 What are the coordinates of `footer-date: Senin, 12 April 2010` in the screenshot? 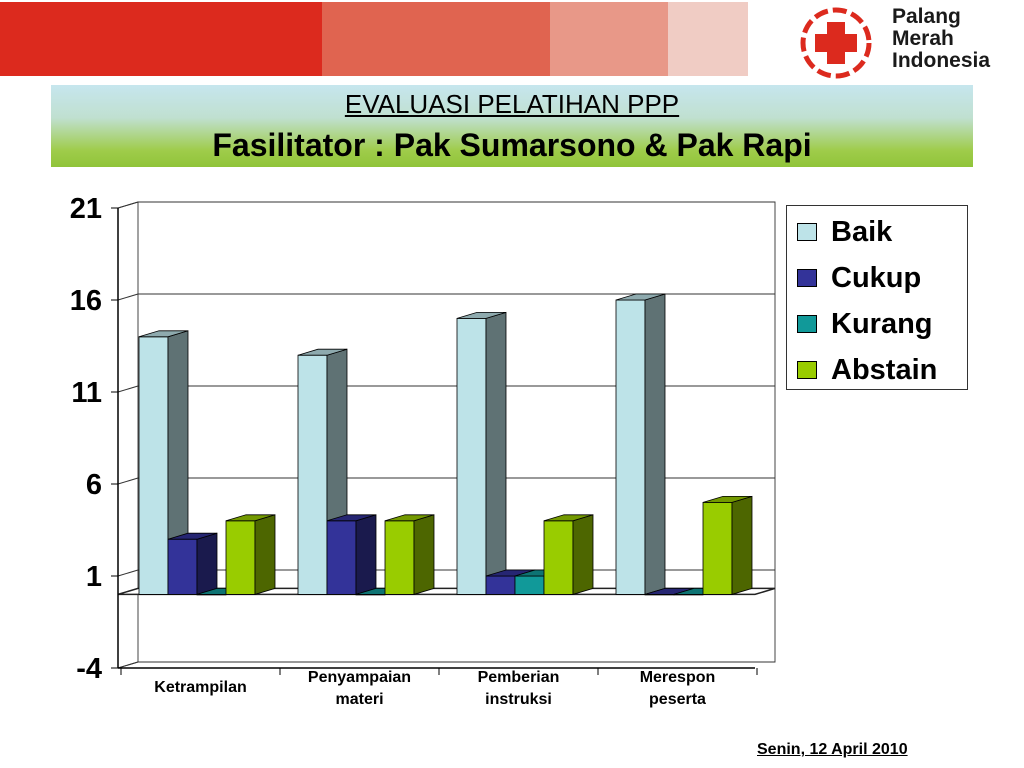 It's located at (832, 749).